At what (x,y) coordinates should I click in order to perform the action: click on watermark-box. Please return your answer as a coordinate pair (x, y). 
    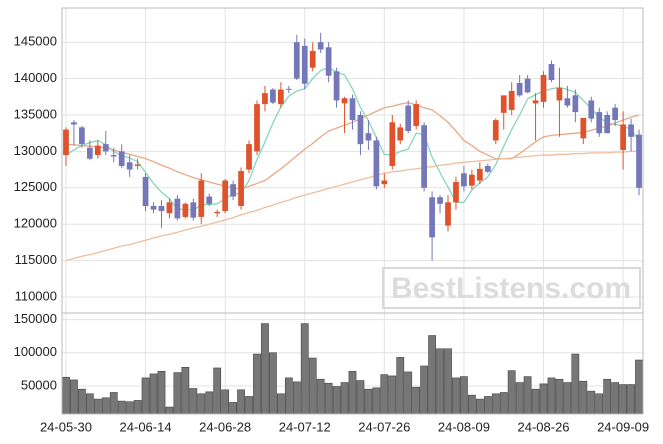
    Looking at the image, I should click on (511, 288).